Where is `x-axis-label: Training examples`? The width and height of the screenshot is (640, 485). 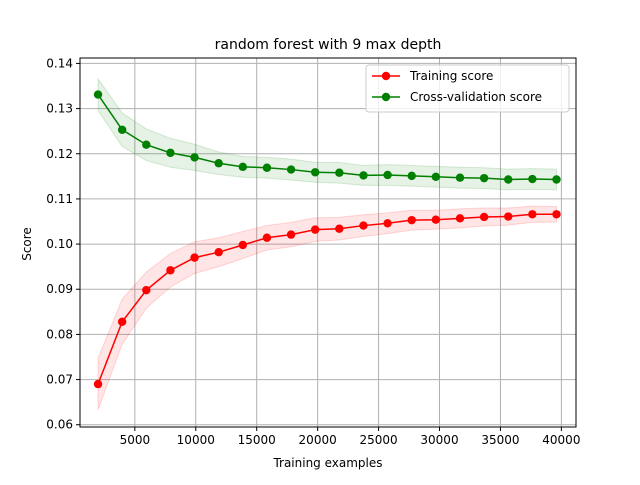 x-axis-label: Training examples is located at coordinates (327, 463).